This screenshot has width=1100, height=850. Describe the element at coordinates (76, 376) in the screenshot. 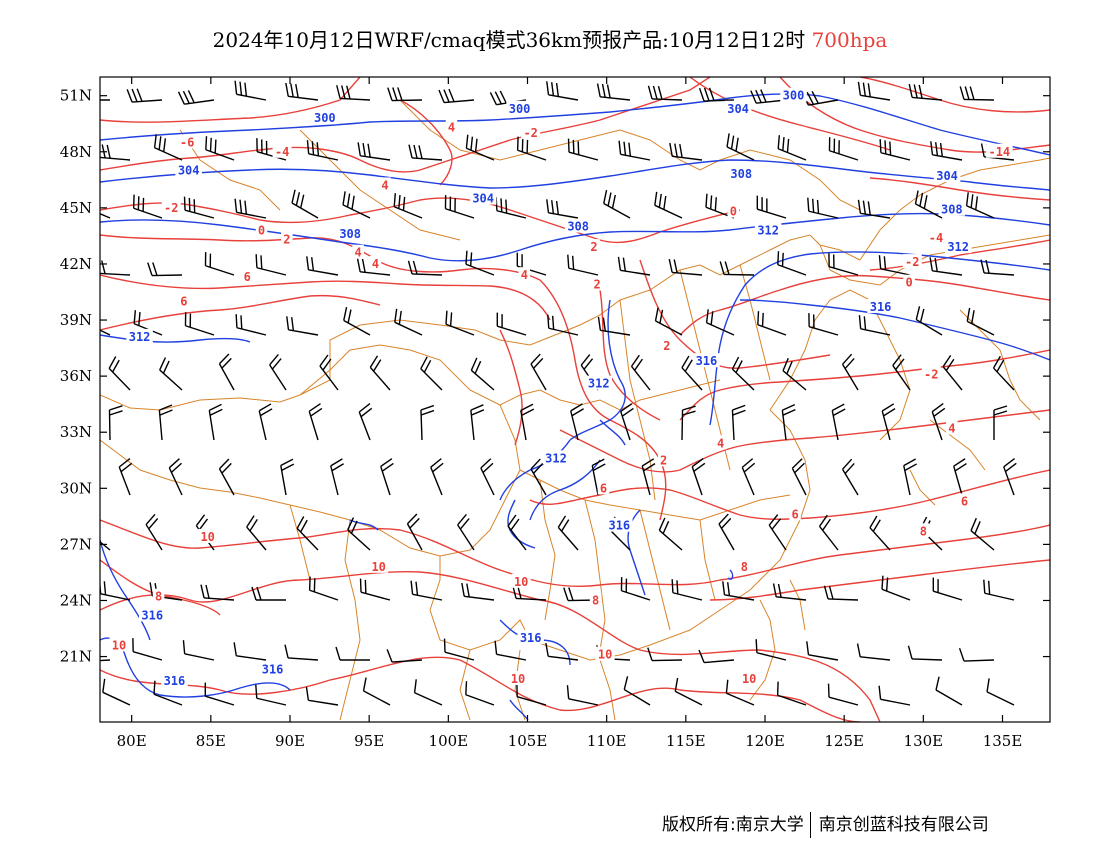

I see `lat-tick-label: 36N` at that location.